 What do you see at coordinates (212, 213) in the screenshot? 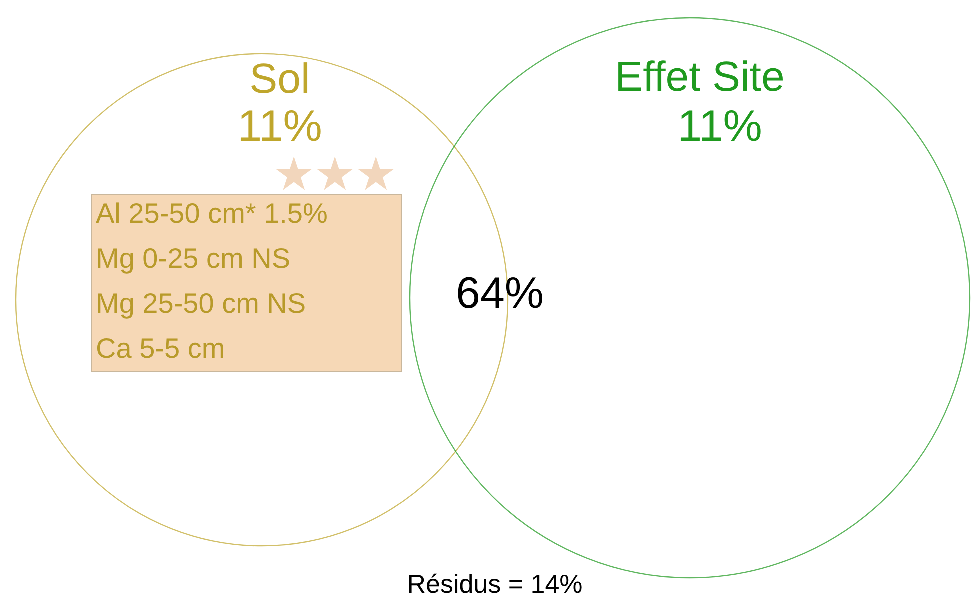
I see `text: Al 25-50 cm* 1.5%` at bounding box center [212, 213].